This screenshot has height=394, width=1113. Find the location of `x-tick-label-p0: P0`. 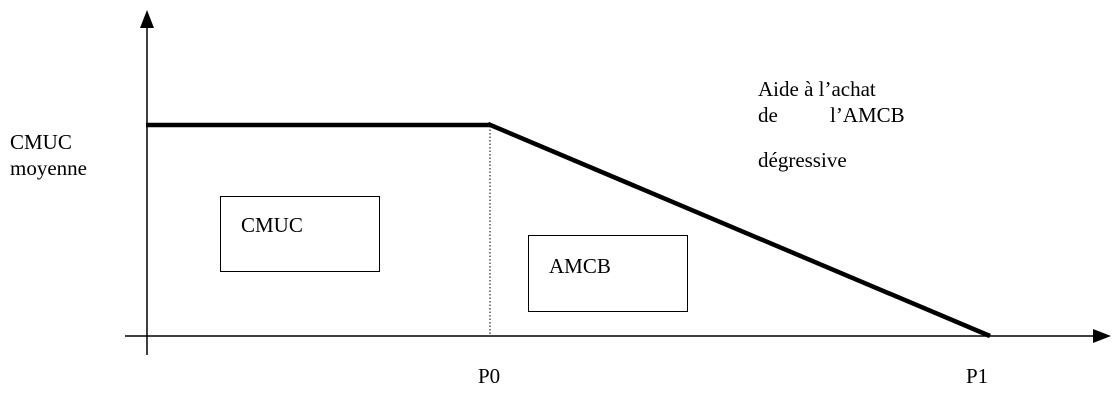

x-tick-label-p0: P0 is located at coordinates (489, 376).